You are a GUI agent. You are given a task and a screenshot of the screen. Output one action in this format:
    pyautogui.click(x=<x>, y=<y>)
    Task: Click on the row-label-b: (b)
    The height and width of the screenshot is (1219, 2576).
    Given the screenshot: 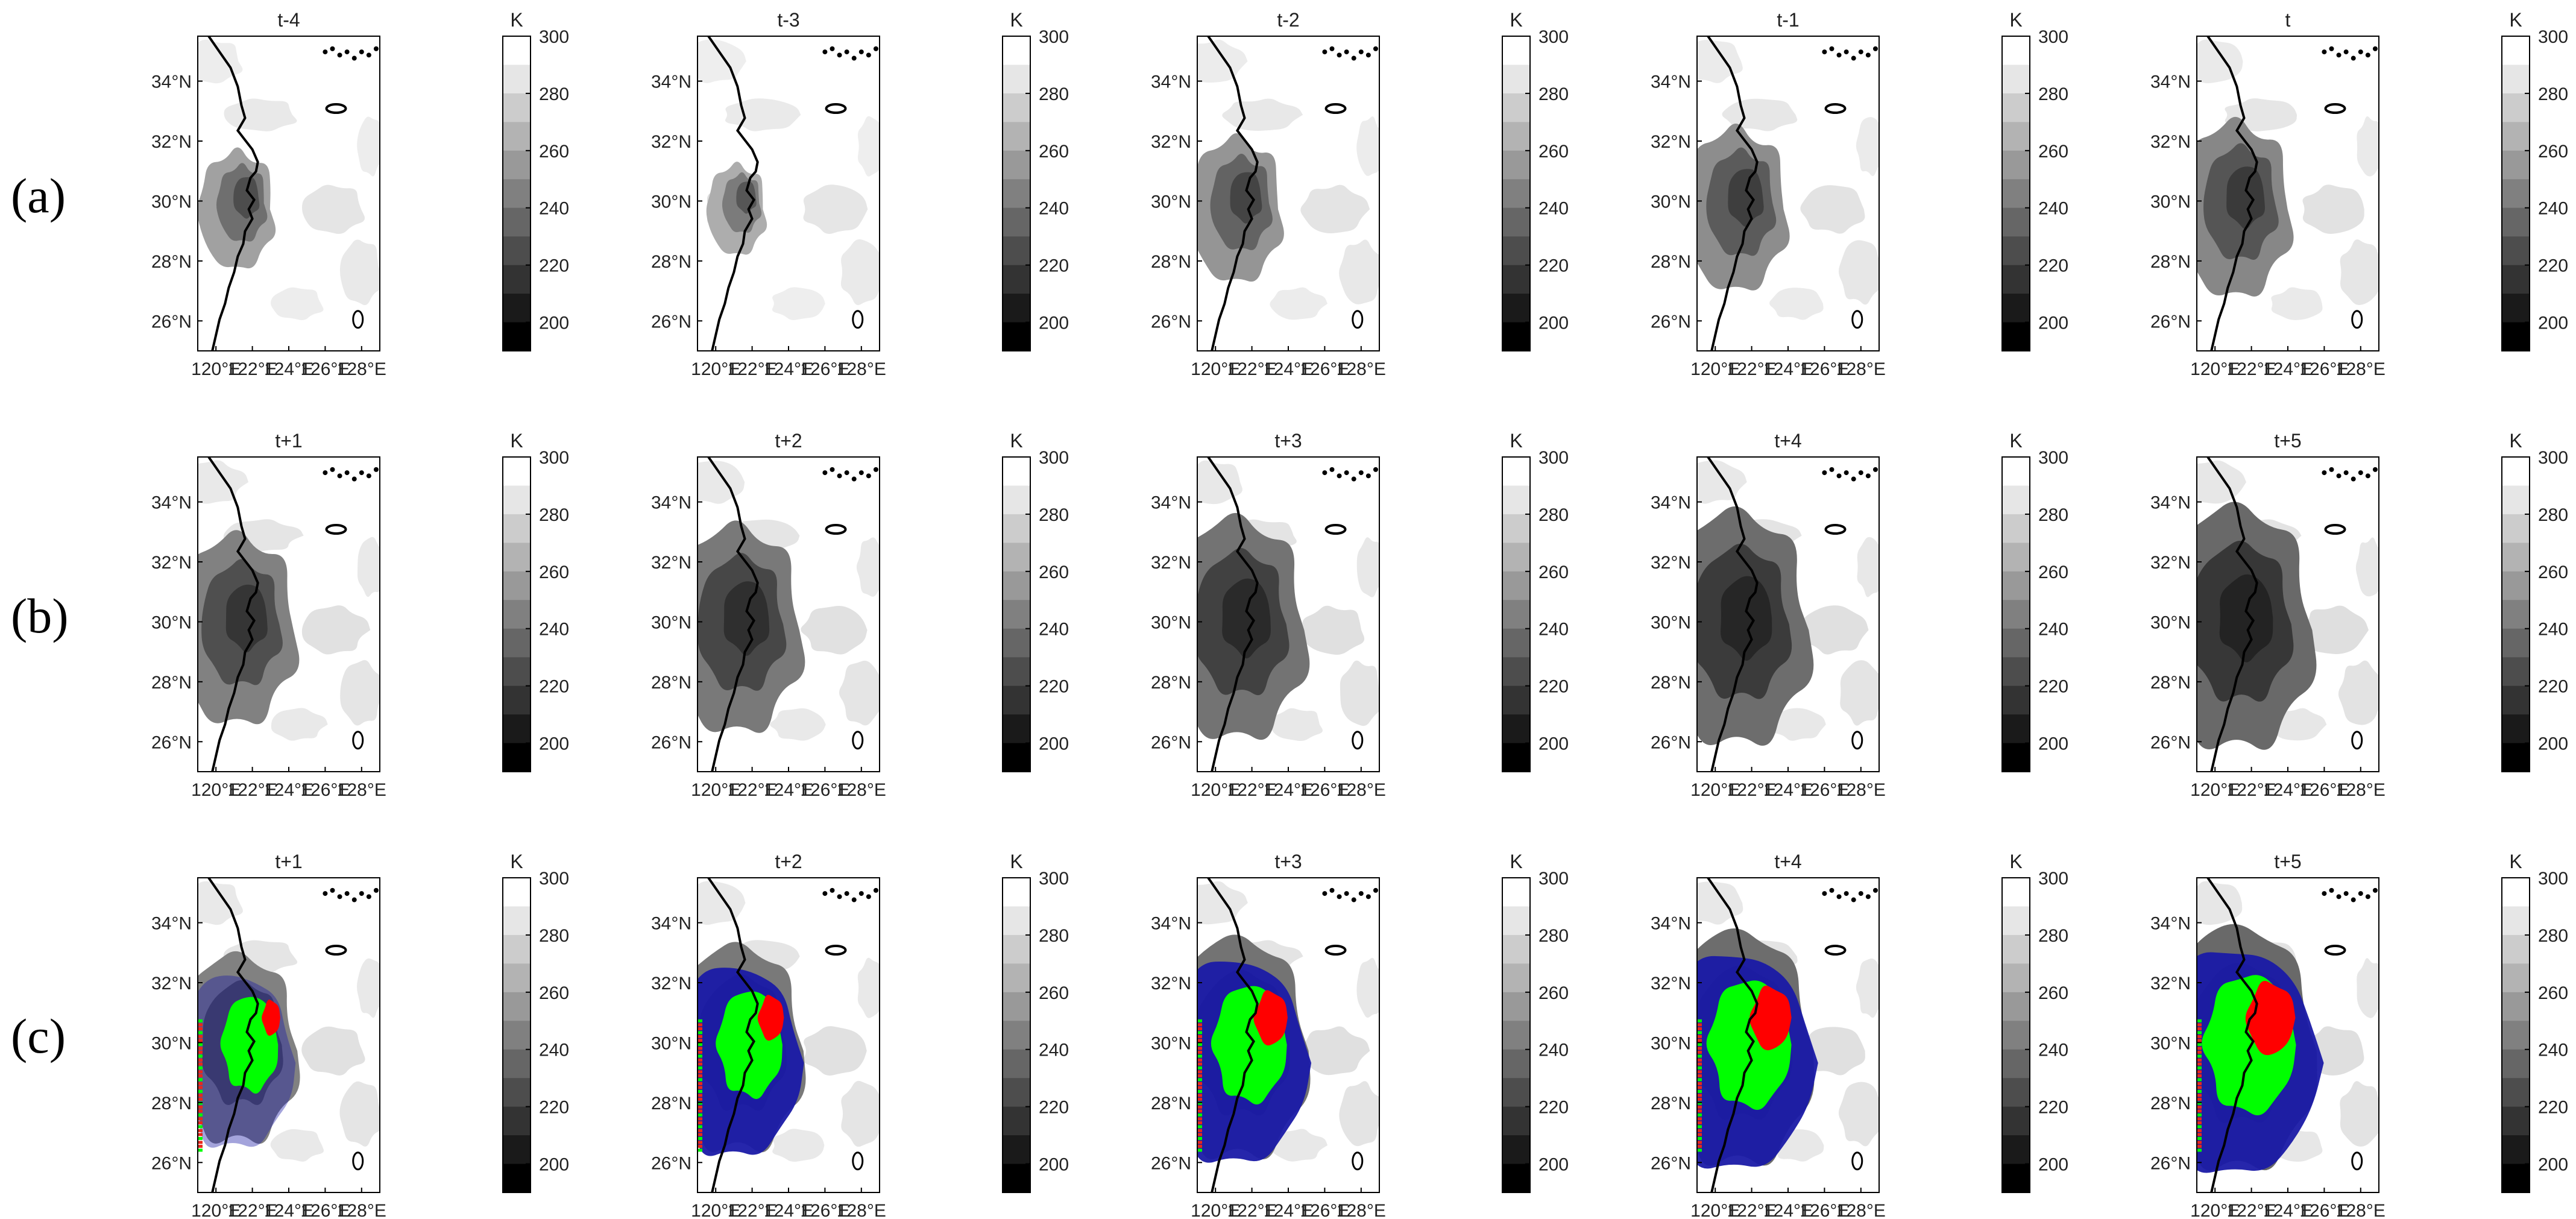 What is the action you would take?
    pyautogui.click(x=40, y=615)
    